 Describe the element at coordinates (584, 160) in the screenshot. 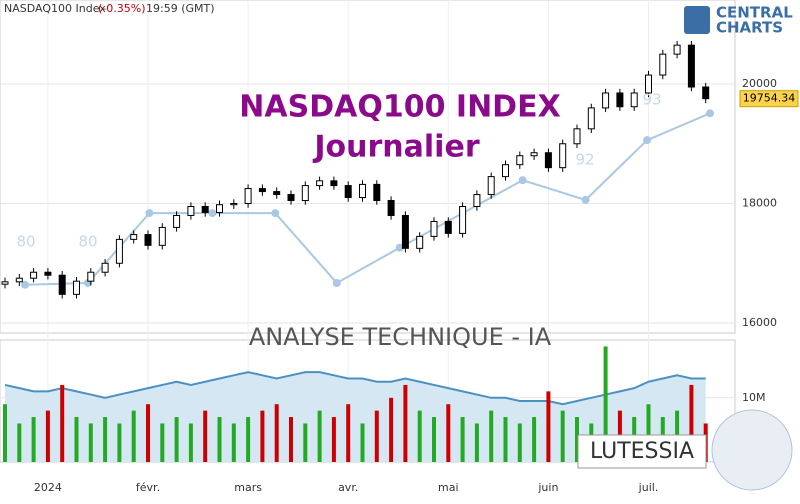

I see `annotation: 92` at that location.